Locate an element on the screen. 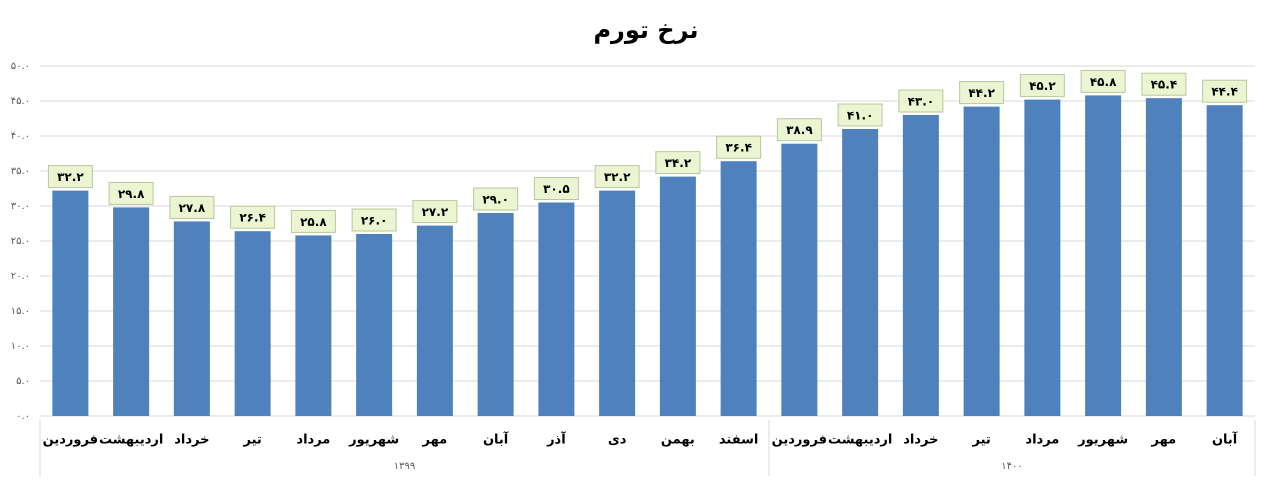  value-label: ۴۴.۴ is located at coordinates (1224, 92).